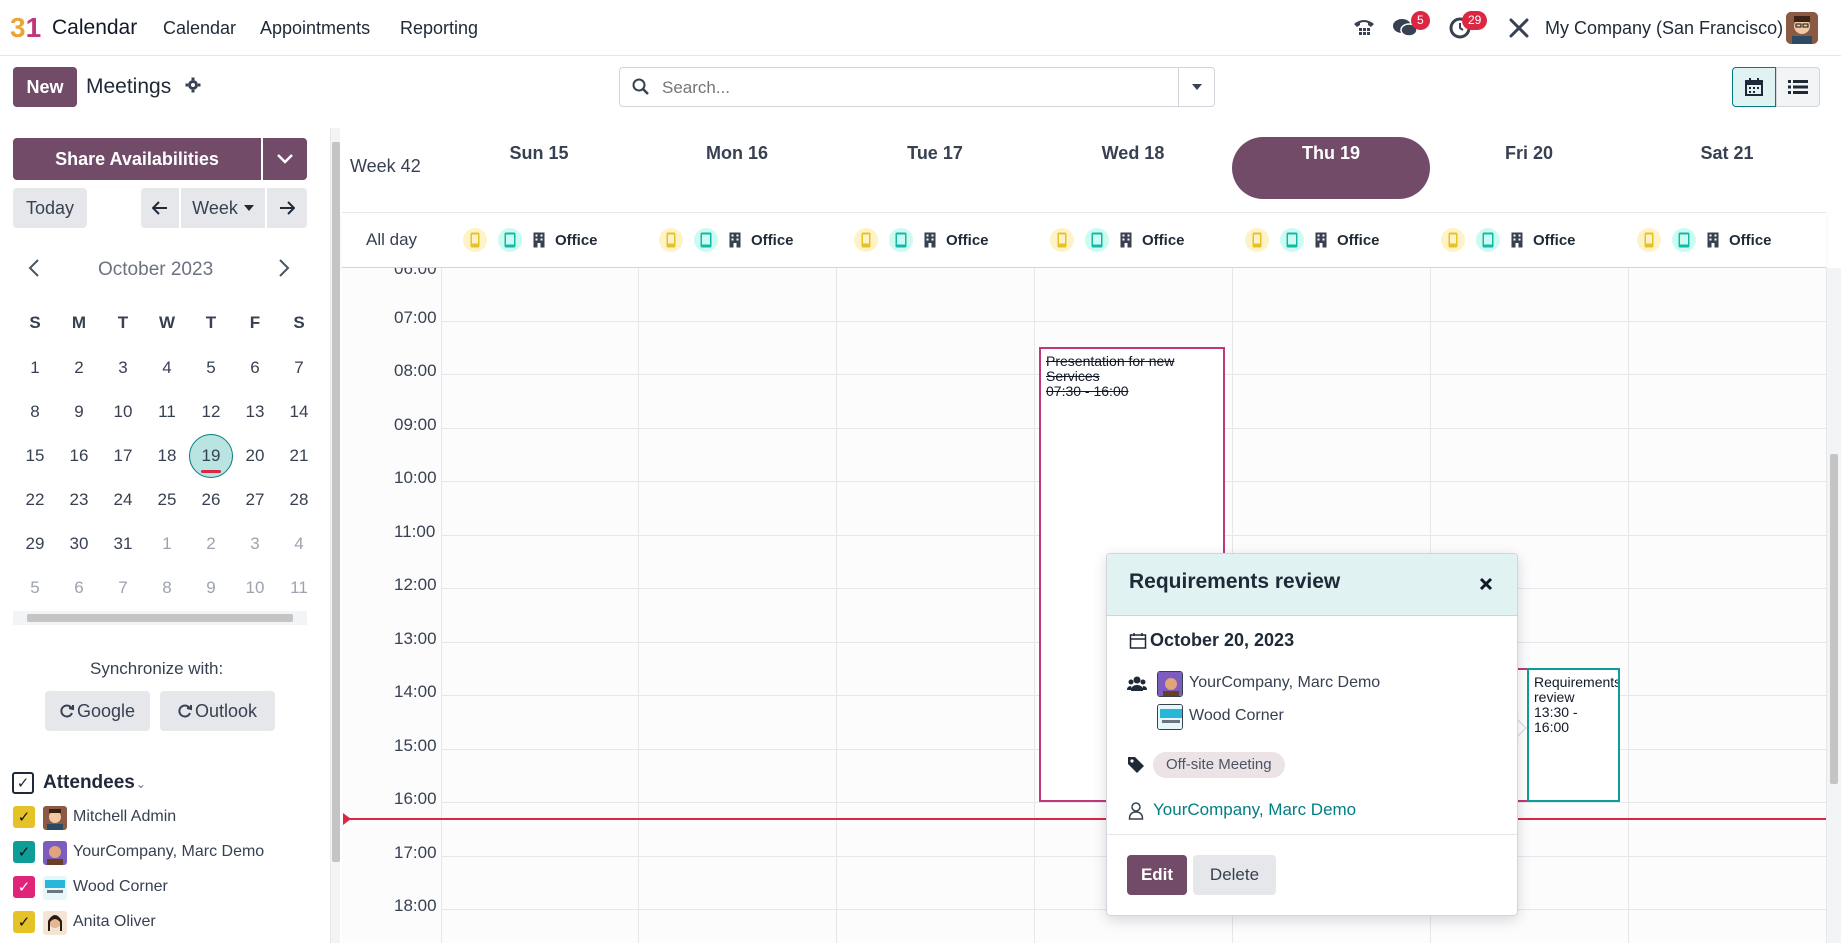 This screenshot has width=1841, height=943. I want to click on attendees-title: Attendees⌄, so click(94, 782).